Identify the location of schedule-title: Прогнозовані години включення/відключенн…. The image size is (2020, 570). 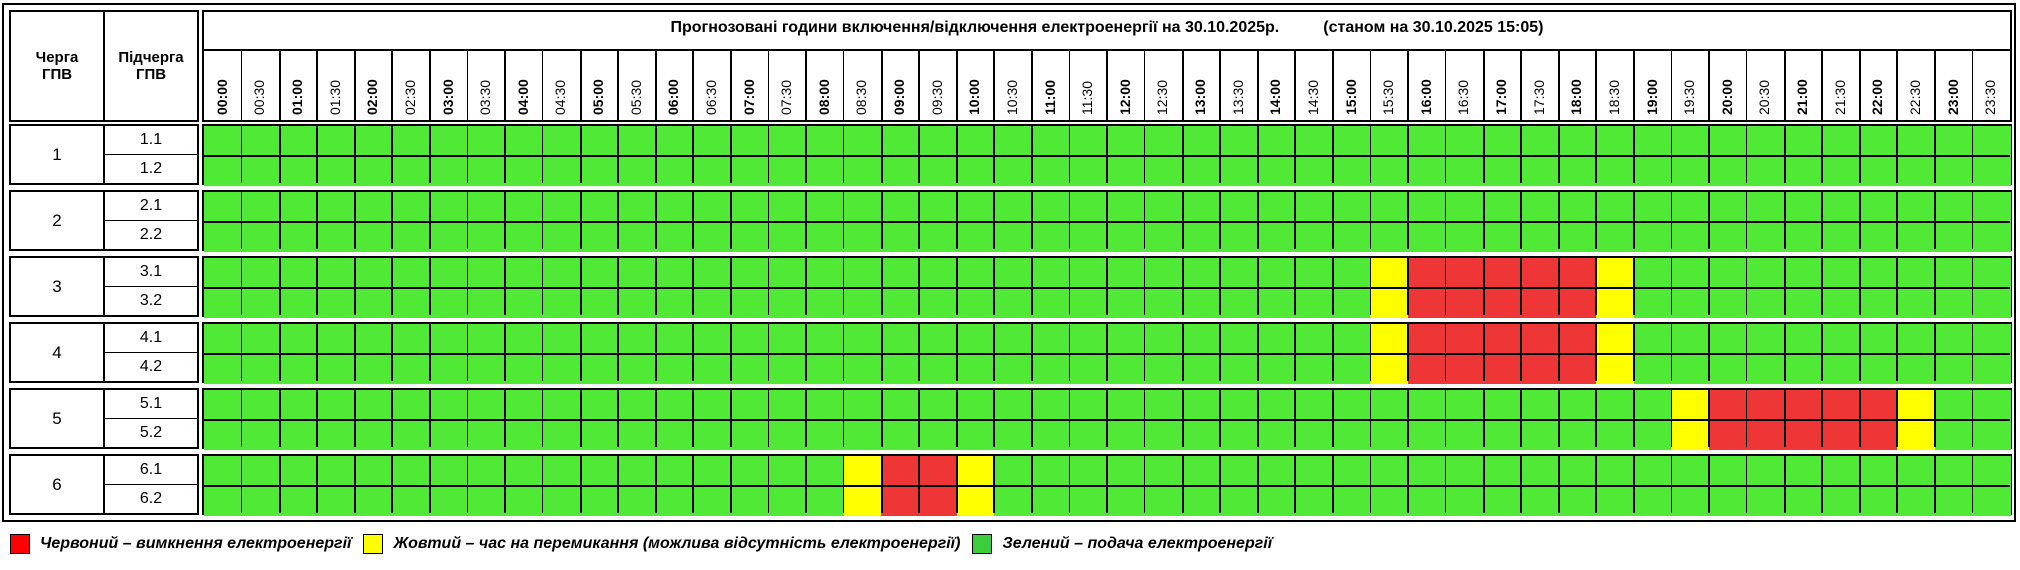
(1107, 30).